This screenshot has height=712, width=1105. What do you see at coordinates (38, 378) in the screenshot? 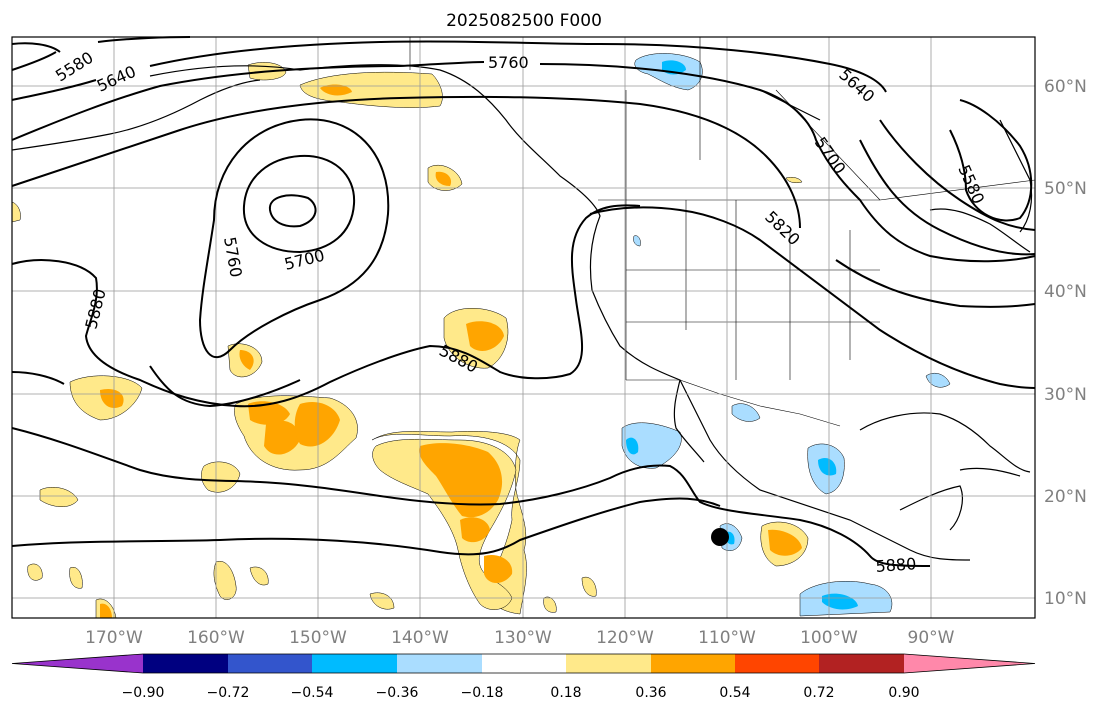
I see `contour-5880-west-edge` at bounding box center [38, 378].